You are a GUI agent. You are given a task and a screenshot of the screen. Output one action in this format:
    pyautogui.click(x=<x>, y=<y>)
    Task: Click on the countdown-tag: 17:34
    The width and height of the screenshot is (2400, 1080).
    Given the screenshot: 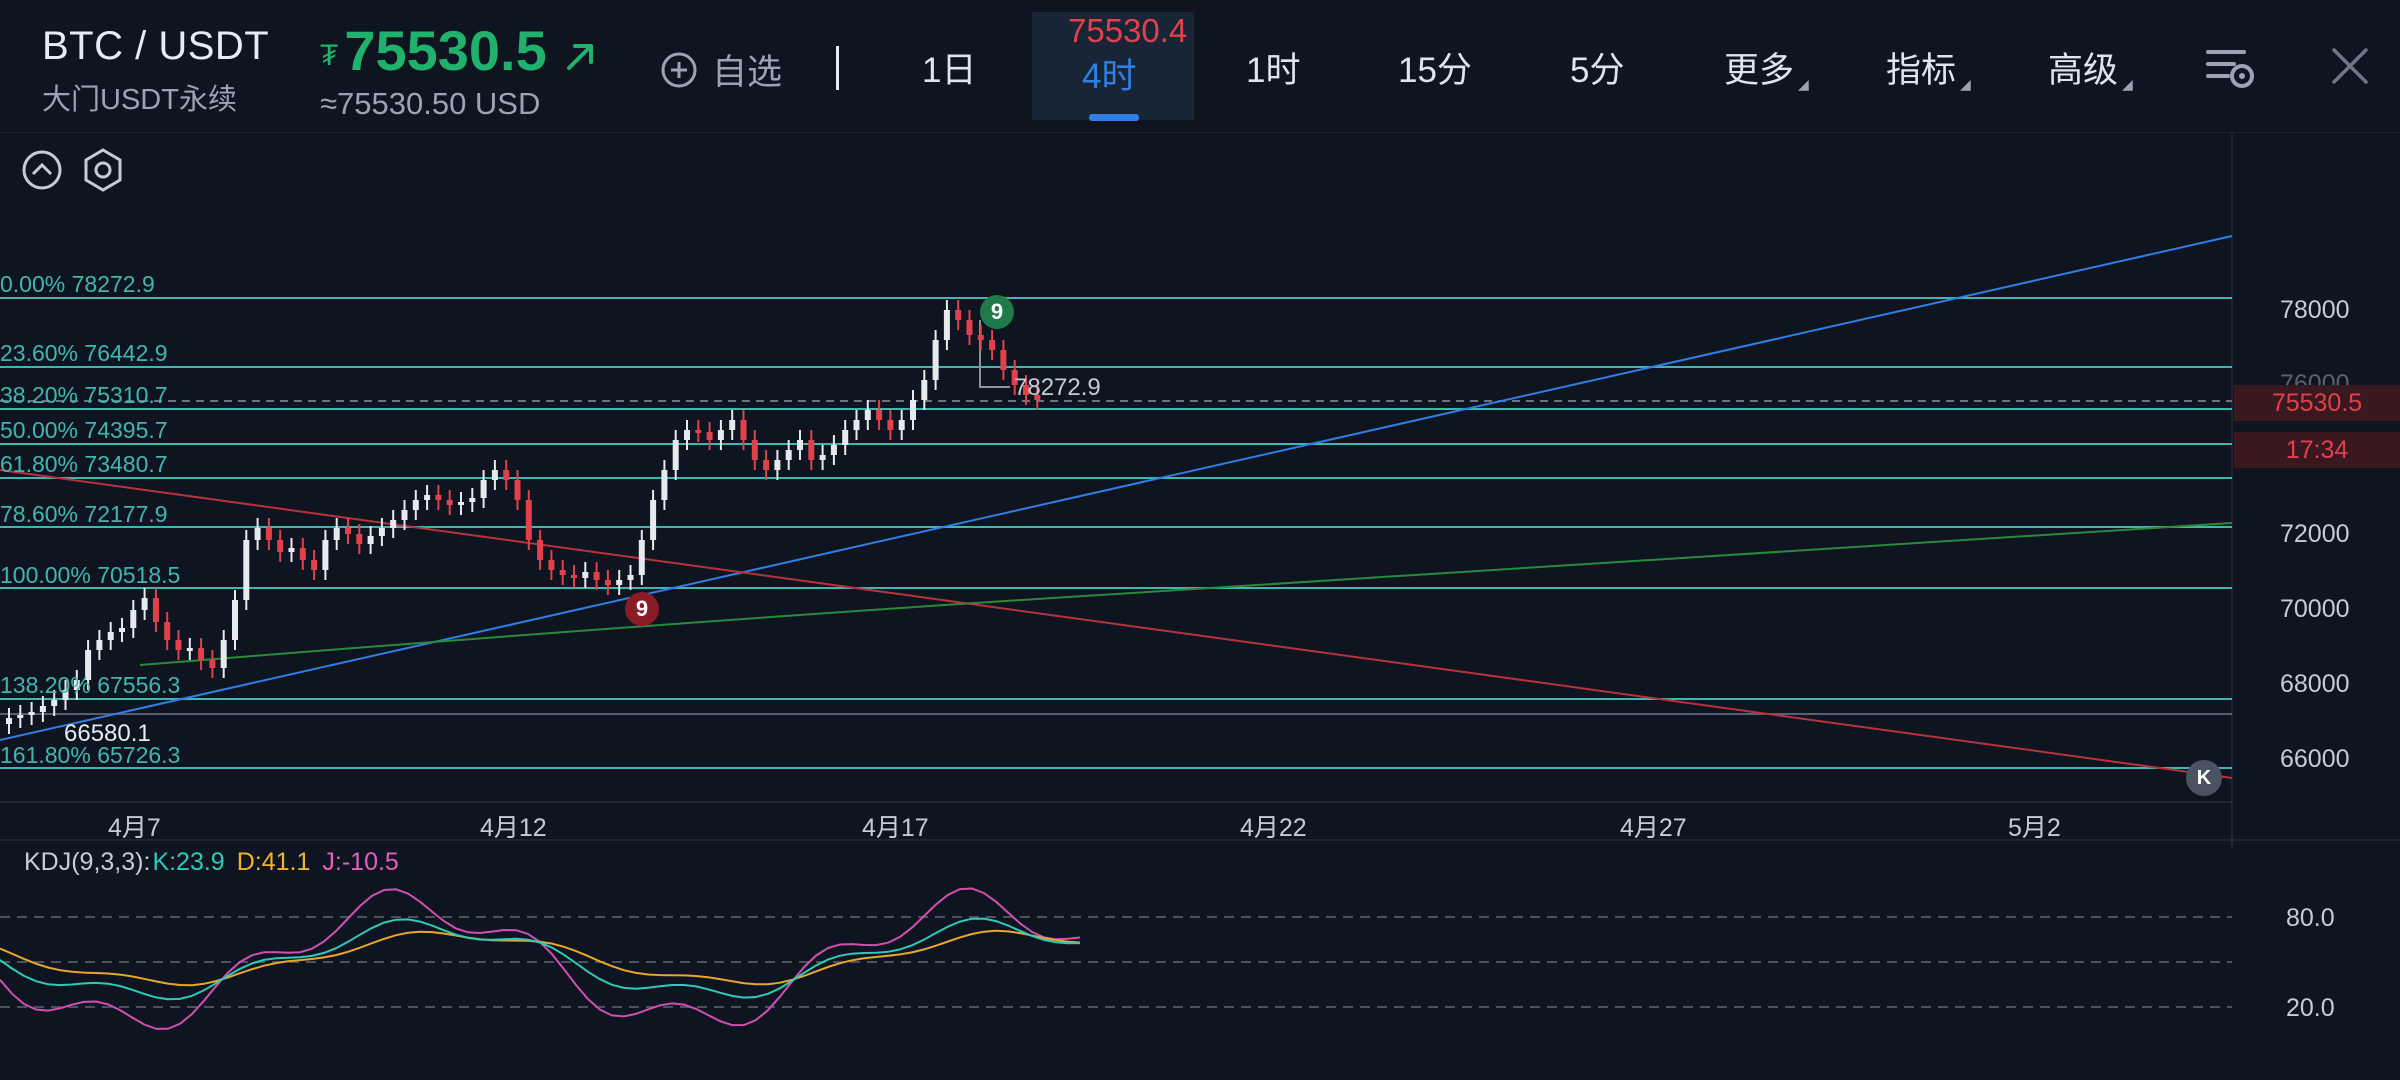 What is the action you would take?
    pyautogui.click(x=2317, y=450)
    